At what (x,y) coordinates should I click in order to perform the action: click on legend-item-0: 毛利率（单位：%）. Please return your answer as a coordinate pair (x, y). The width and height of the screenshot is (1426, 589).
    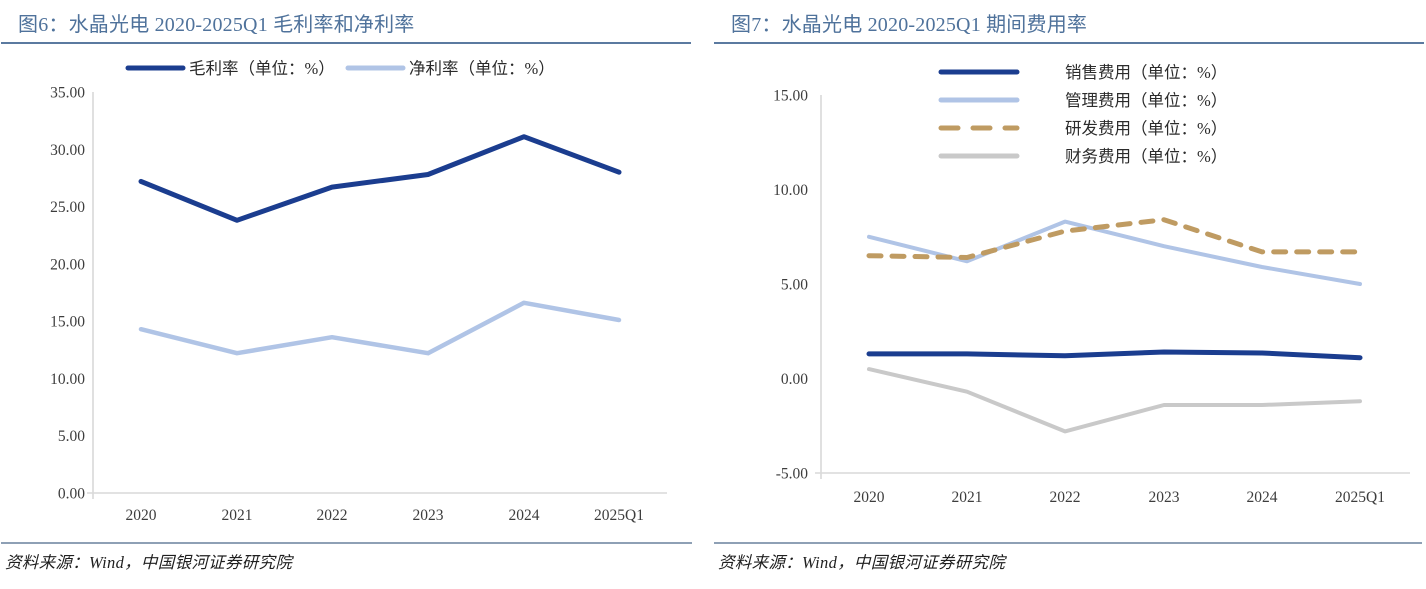
    Looking at the image, I should click on (230, 68).